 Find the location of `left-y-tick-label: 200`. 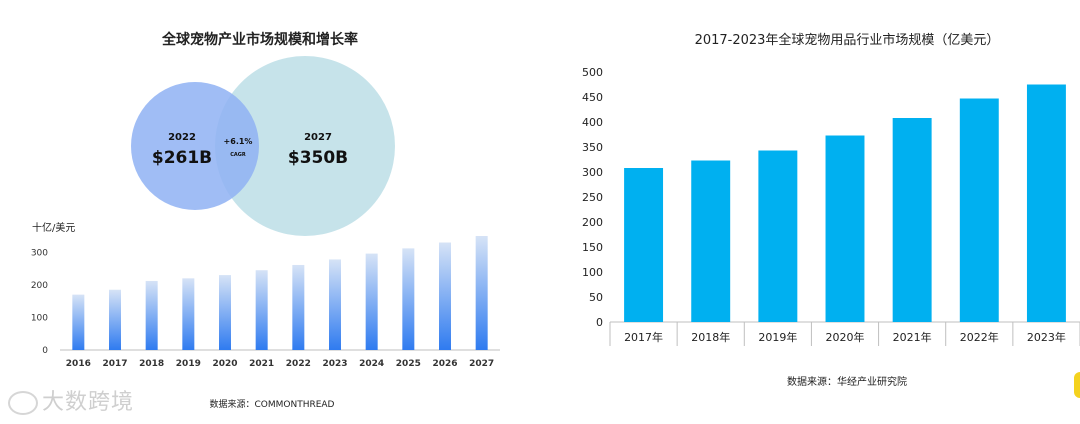

left-y-tick-label: 200 is located at coordinates (39, 286).